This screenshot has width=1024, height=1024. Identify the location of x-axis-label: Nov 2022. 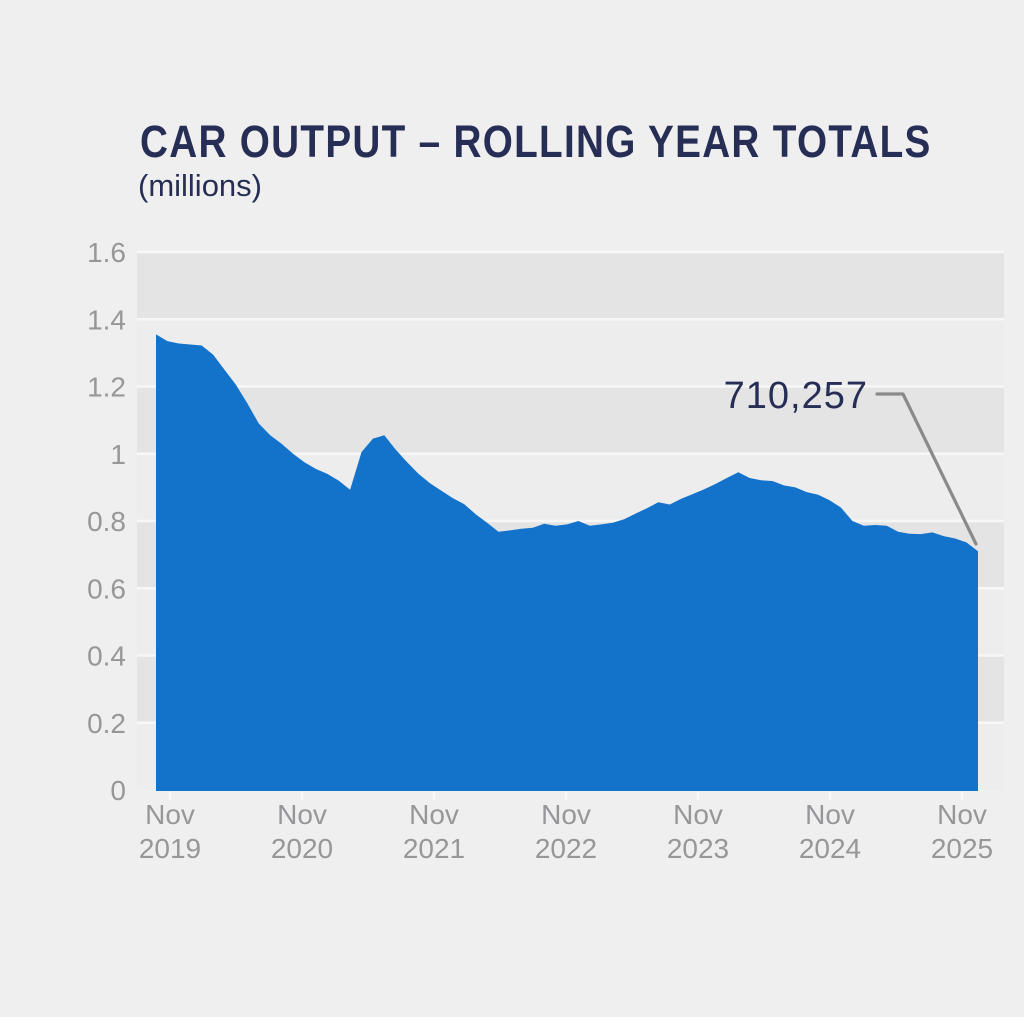
(566, 831).